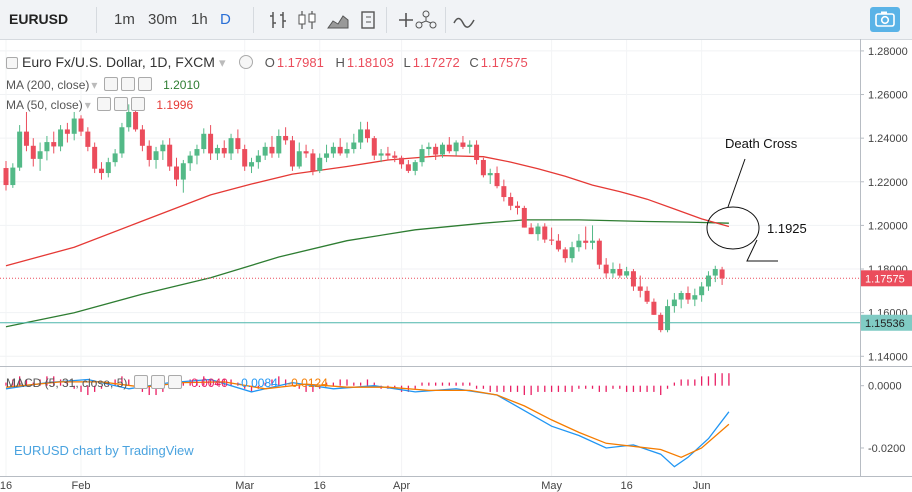 Image resolution: width=912 pixels, height=492 pixels. What do you see at coordinates (888, 139) in the screenshot?
I see `price-tick-label: 1.24000` at bounding box center [888, 139].